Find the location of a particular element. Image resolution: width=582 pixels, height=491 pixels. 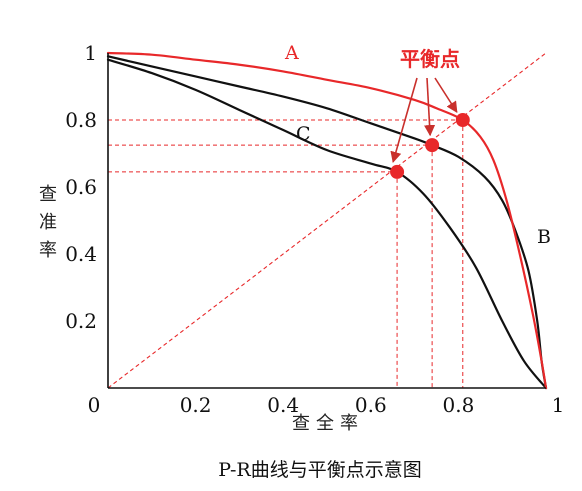

y-tick-label: 0.2 is located at coordinates (81, 321).